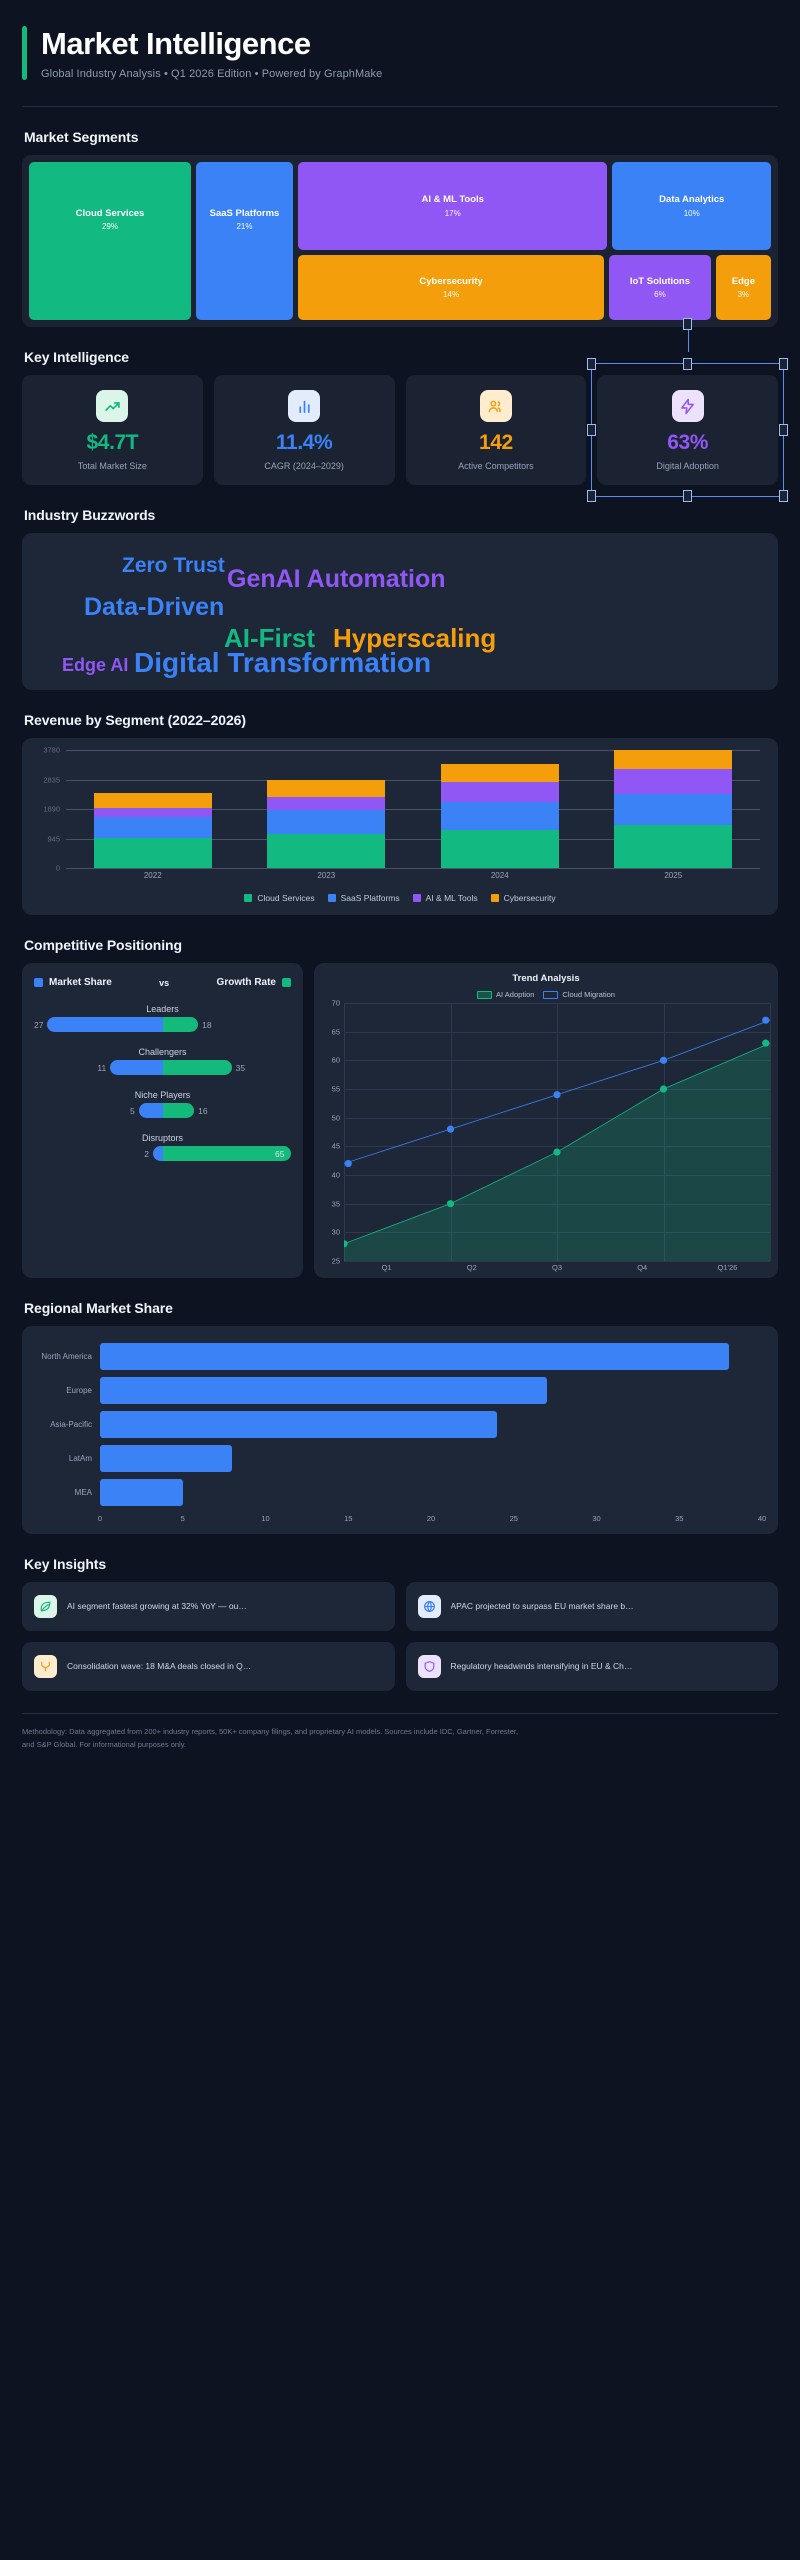 The width and height of the screenshot is (800, 2560). I want to click on y-tick: 3780, so click(51, 750).